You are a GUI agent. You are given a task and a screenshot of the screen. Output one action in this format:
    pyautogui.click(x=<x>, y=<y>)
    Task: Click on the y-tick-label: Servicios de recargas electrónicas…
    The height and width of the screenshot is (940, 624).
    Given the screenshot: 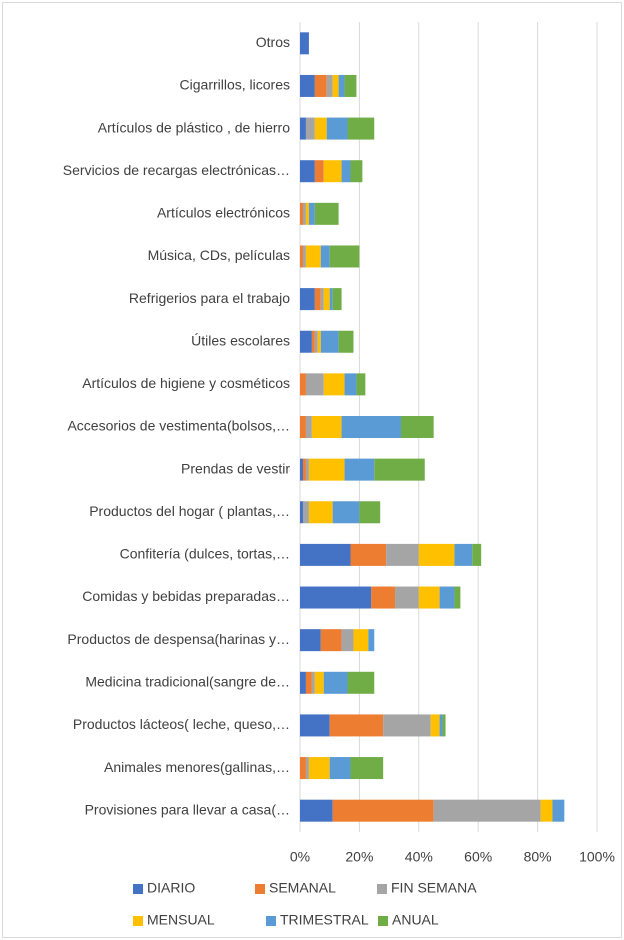 What is the action you would take?
    pyautogui.click(x=176, y=170)
    